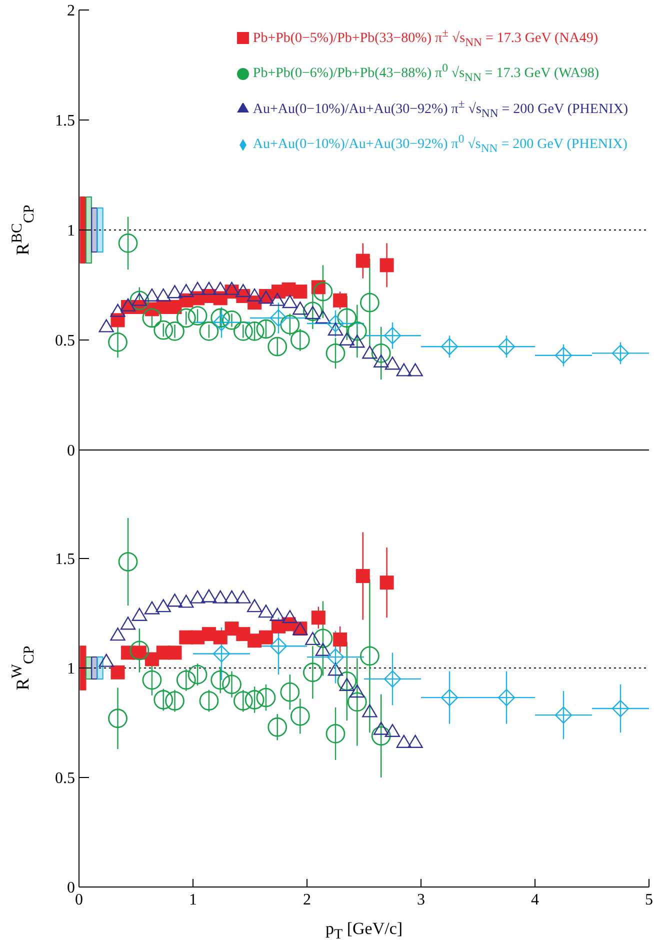 The image size is (654, 940). Describe the element at coordinates (65, 559) in the screenshot. I see `y-tick-label: 1.5` at that location.